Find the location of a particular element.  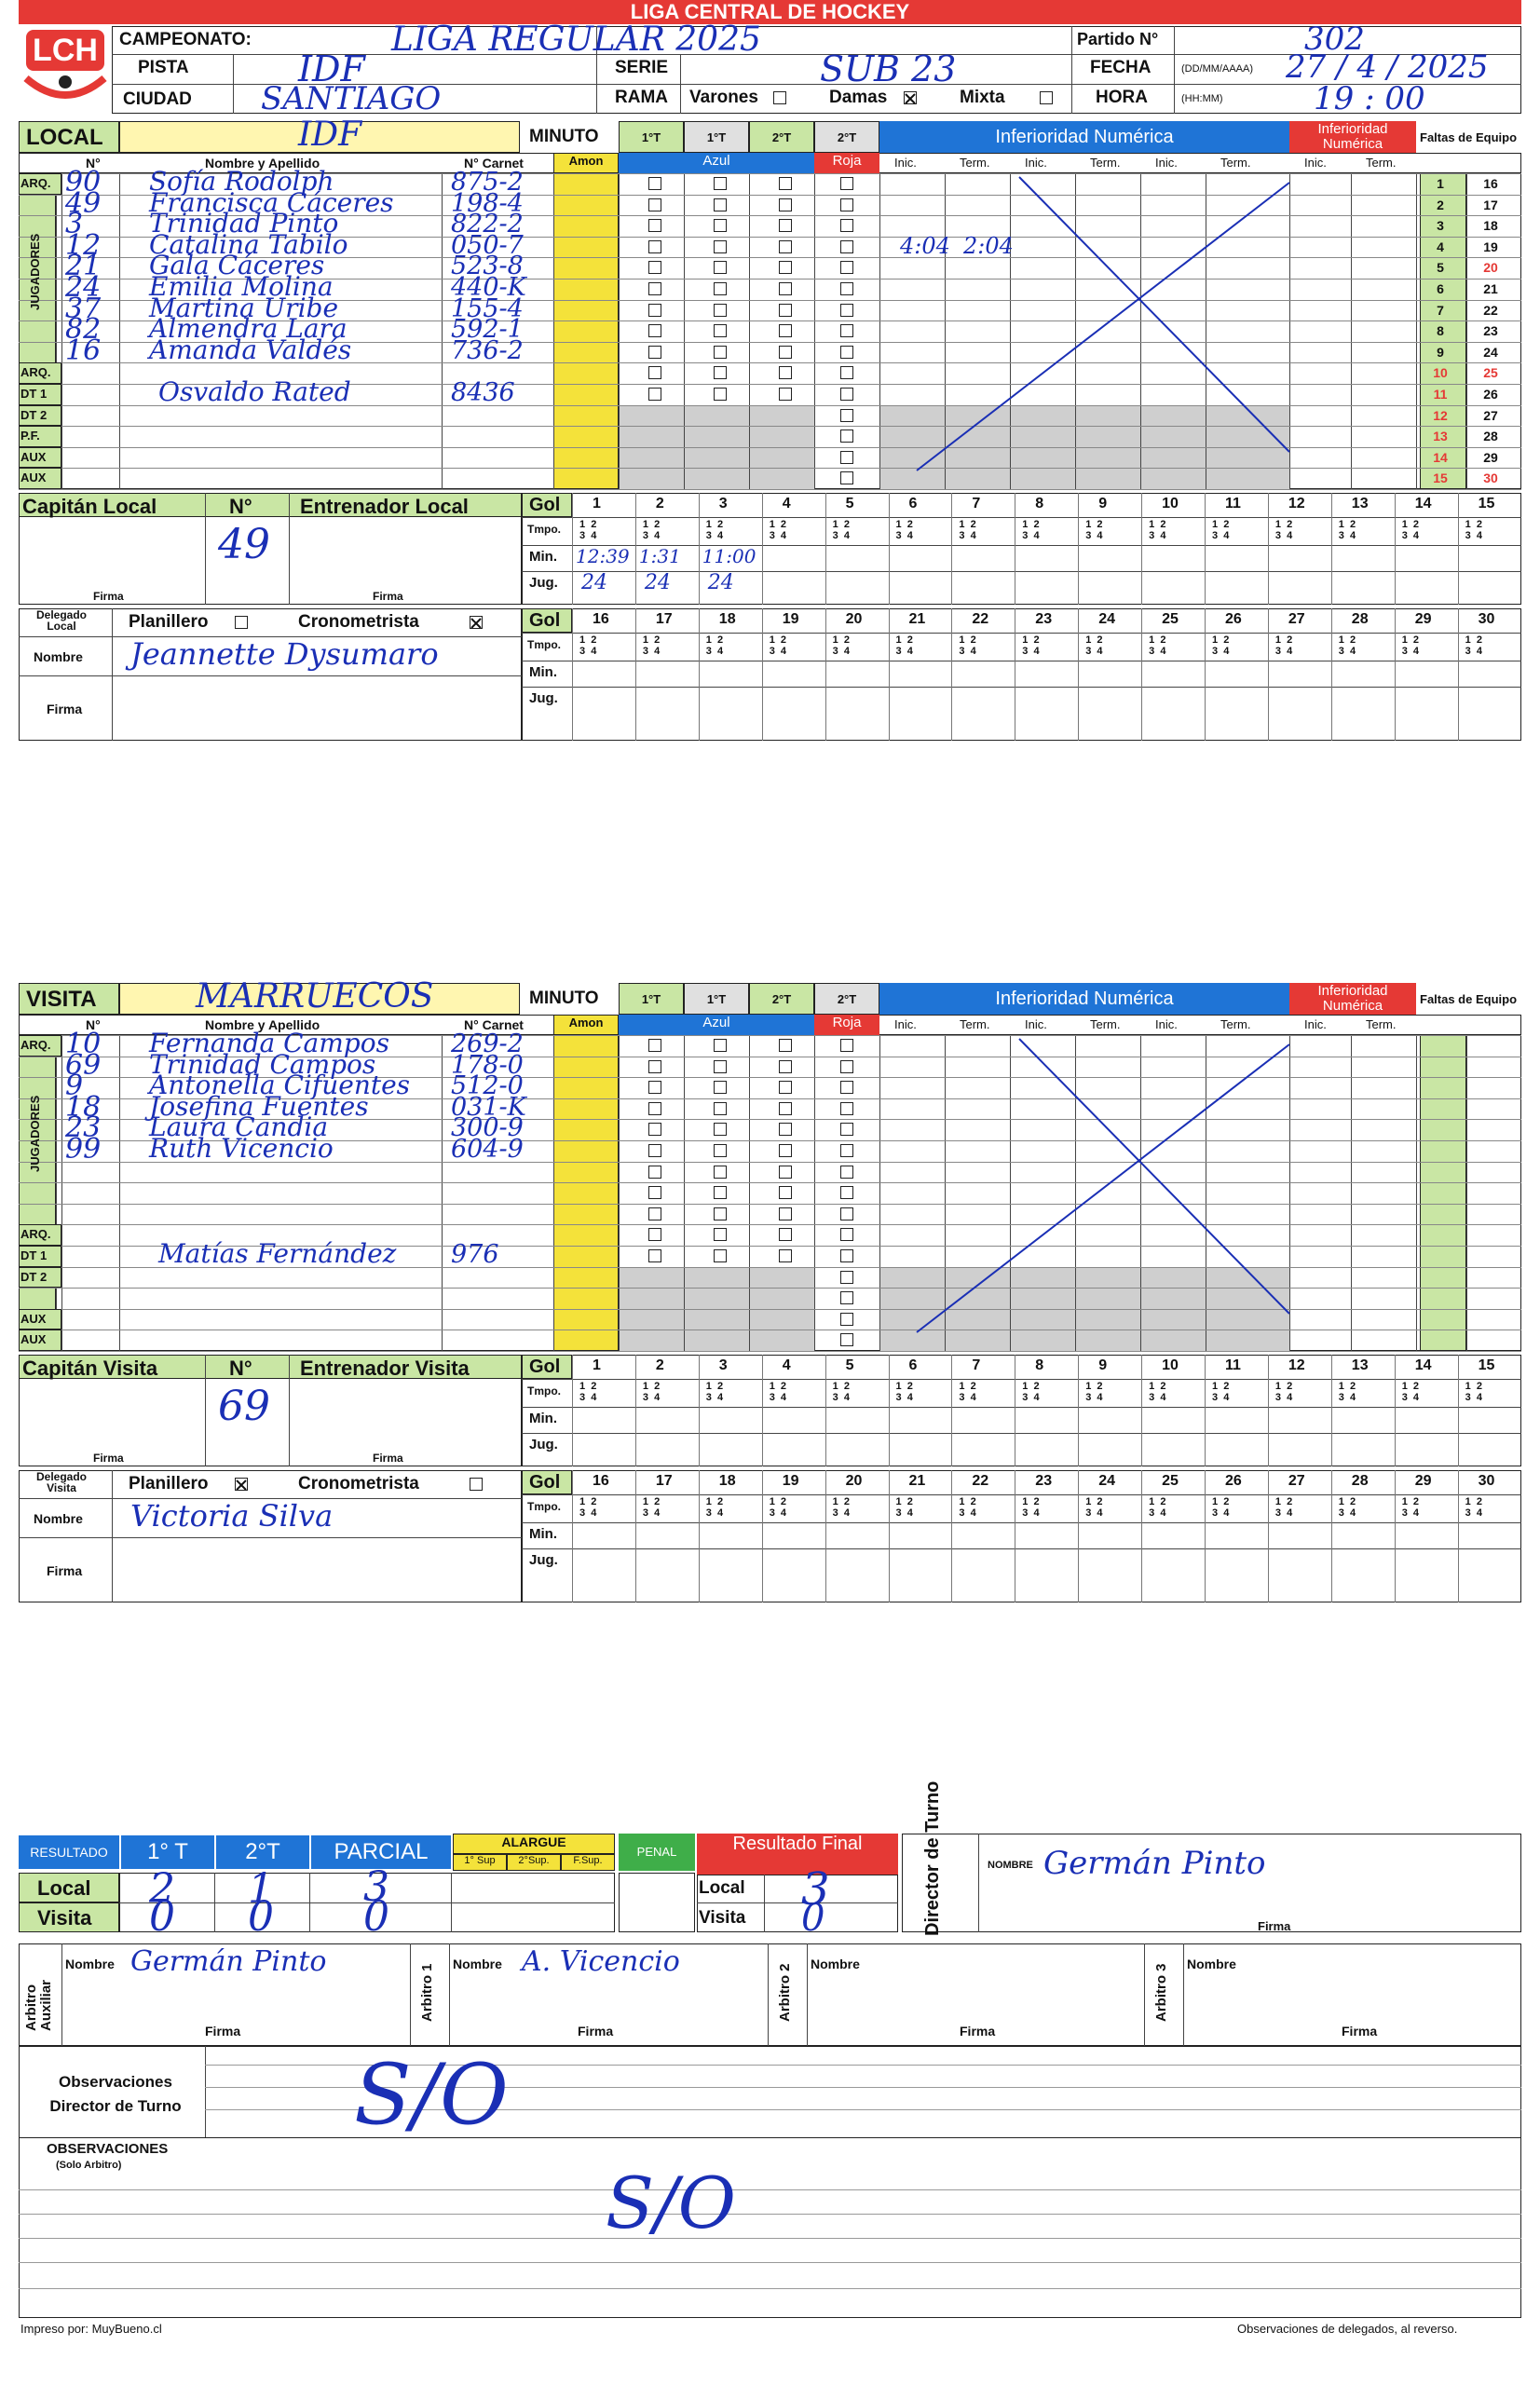

damas-checkbox is located at coordinates (910, 97).